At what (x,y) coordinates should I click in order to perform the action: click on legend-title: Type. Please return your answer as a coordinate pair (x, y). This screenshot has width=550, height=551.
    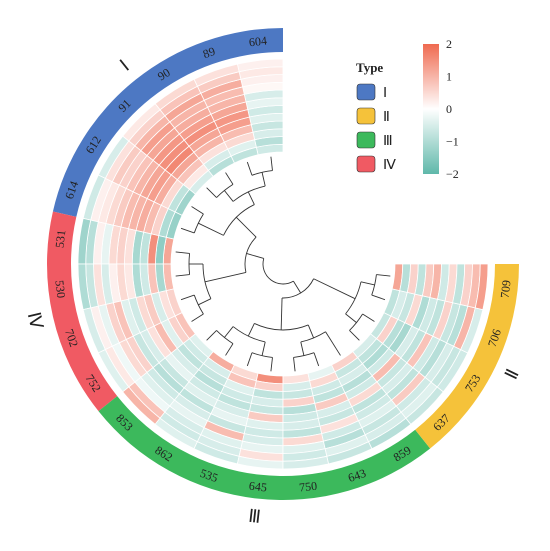
    Looking at the image, I should click on (369, 67).